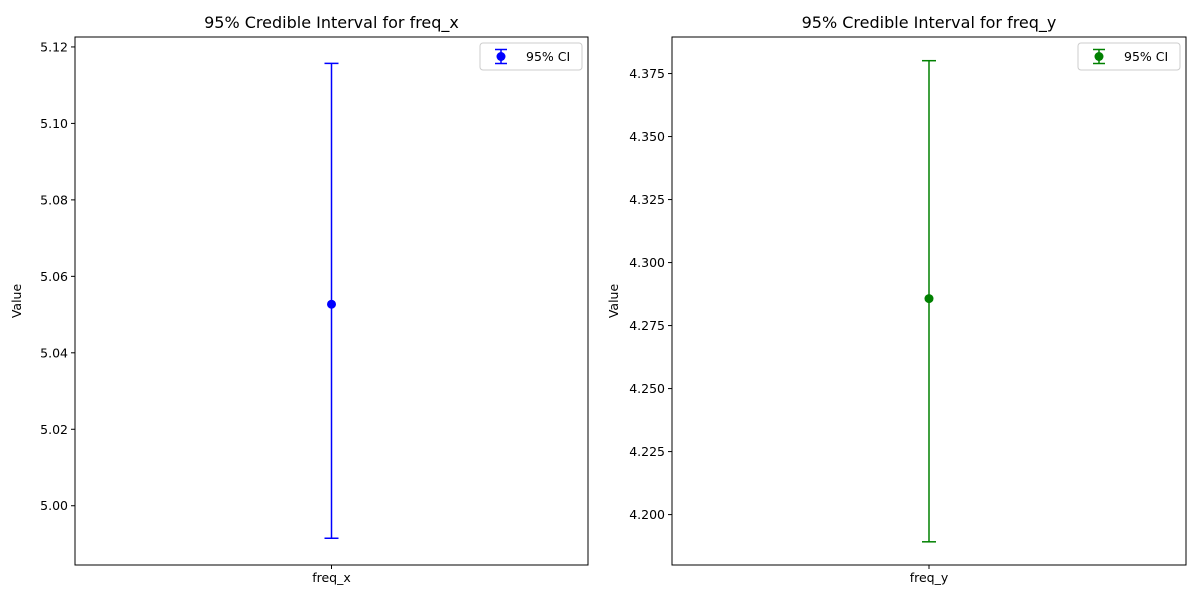 This screenshot has width=1200, height=600. Describe the element at coordinates (54, 123) in the screenshot. I see `y-tick-label: 5.10` at that location.